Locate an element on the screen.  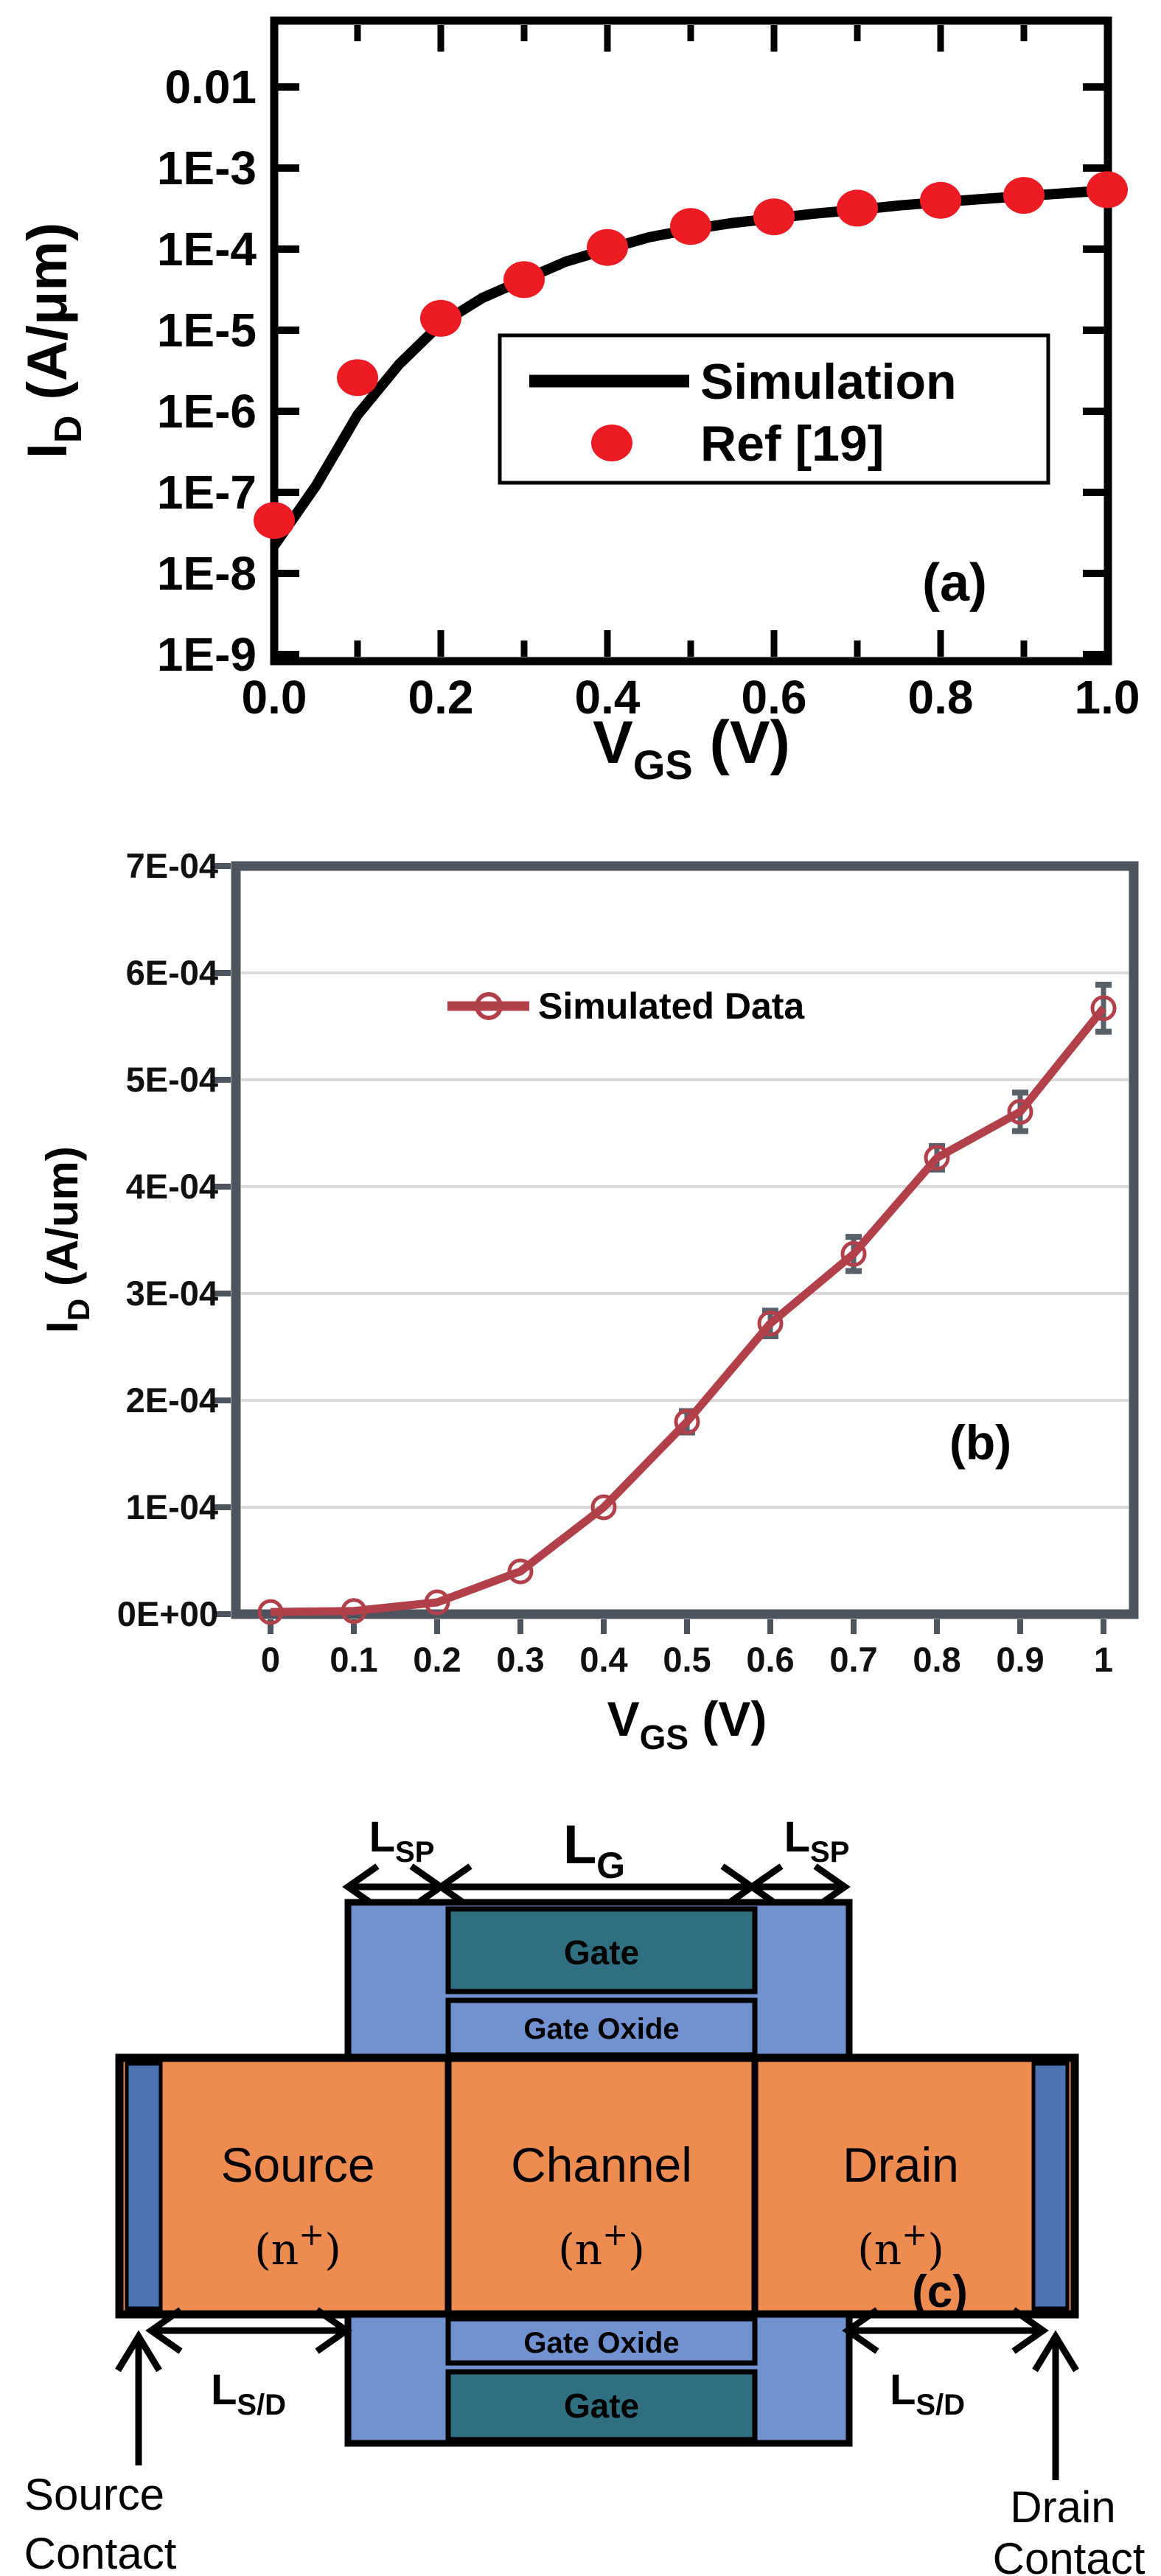
x-tick-label: 0.9 is located at coordinates (1020, 1660).